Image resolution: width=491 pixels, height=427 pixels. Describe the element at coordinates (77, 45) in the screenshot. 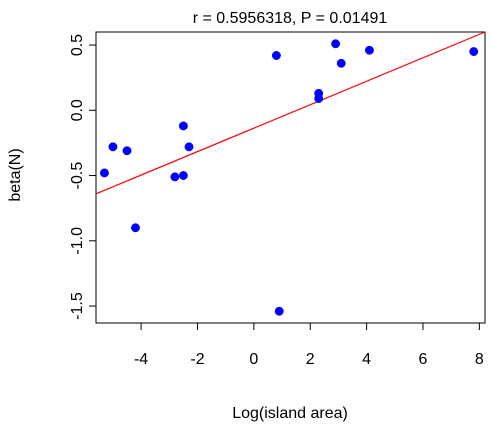

I see `y-tick-label: 0.5` at that location.